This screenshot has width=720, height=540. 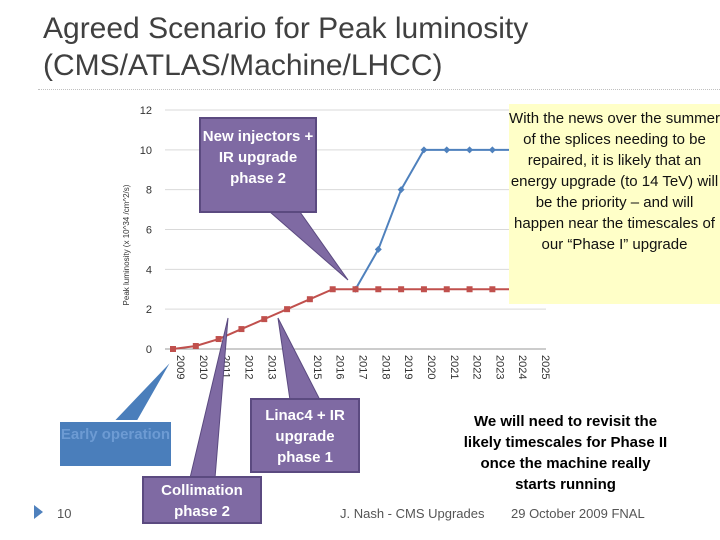 I want to click on y-tick-label: 8, so click(x=149, y=191).